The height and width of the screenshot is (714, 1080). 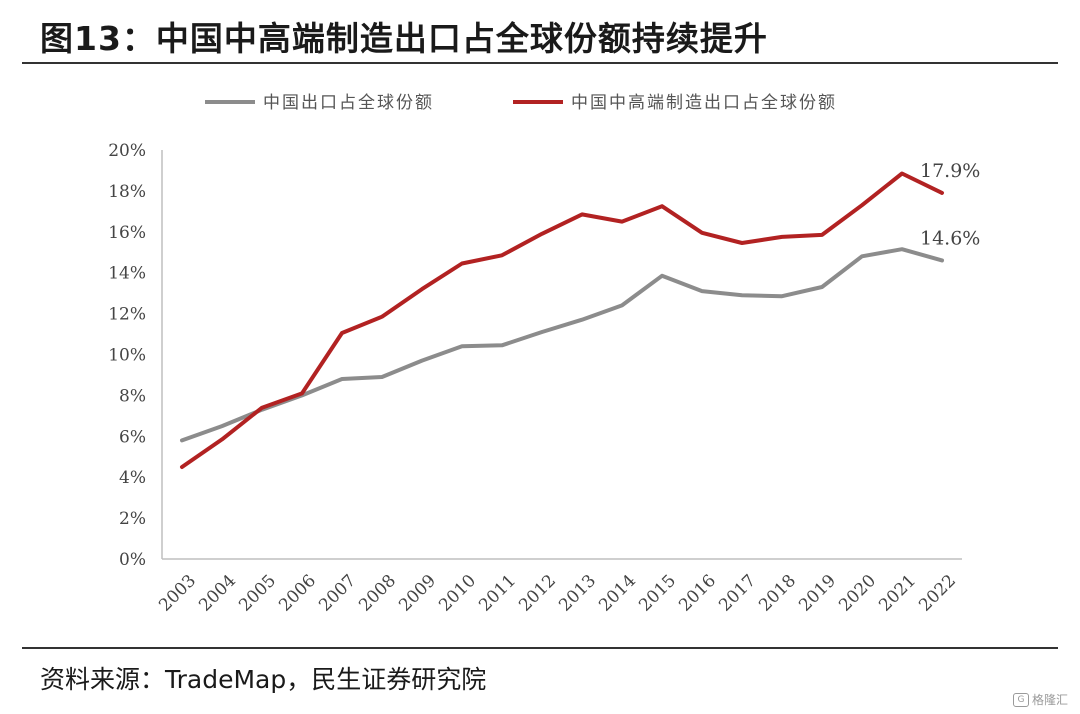 I want to click on title-rule, so click(x=540, y=63).